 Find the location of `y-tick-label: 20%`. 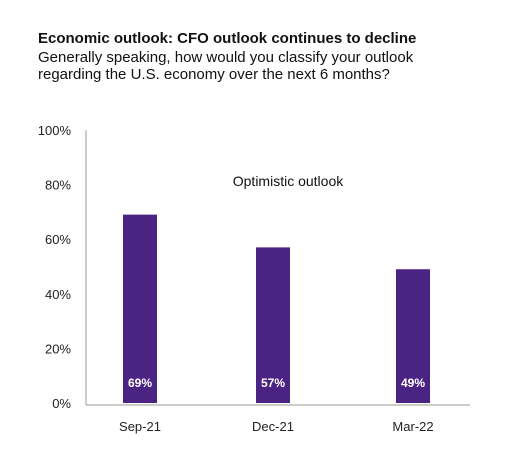

y-tick-label: 20% is located at coordinates (58, 348).